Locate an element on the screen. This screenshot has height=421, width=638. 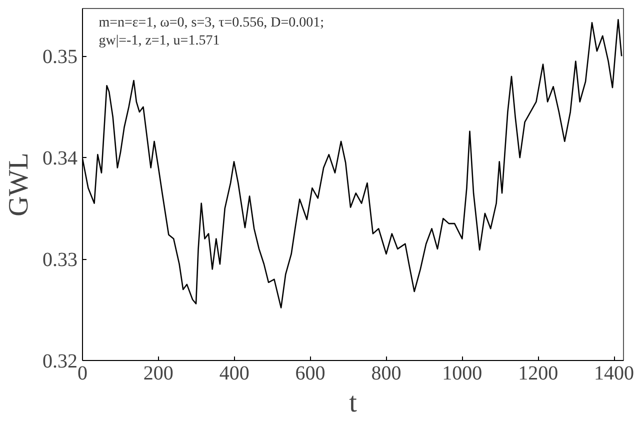
y-tick-label: 0.34 is located at coordinates (60, 159).